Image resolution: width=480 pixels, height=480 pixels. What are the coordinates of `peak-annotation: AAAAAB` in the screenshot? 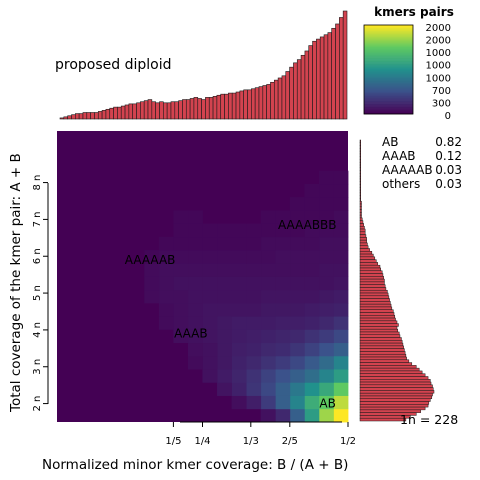 It's located at (150, 260).